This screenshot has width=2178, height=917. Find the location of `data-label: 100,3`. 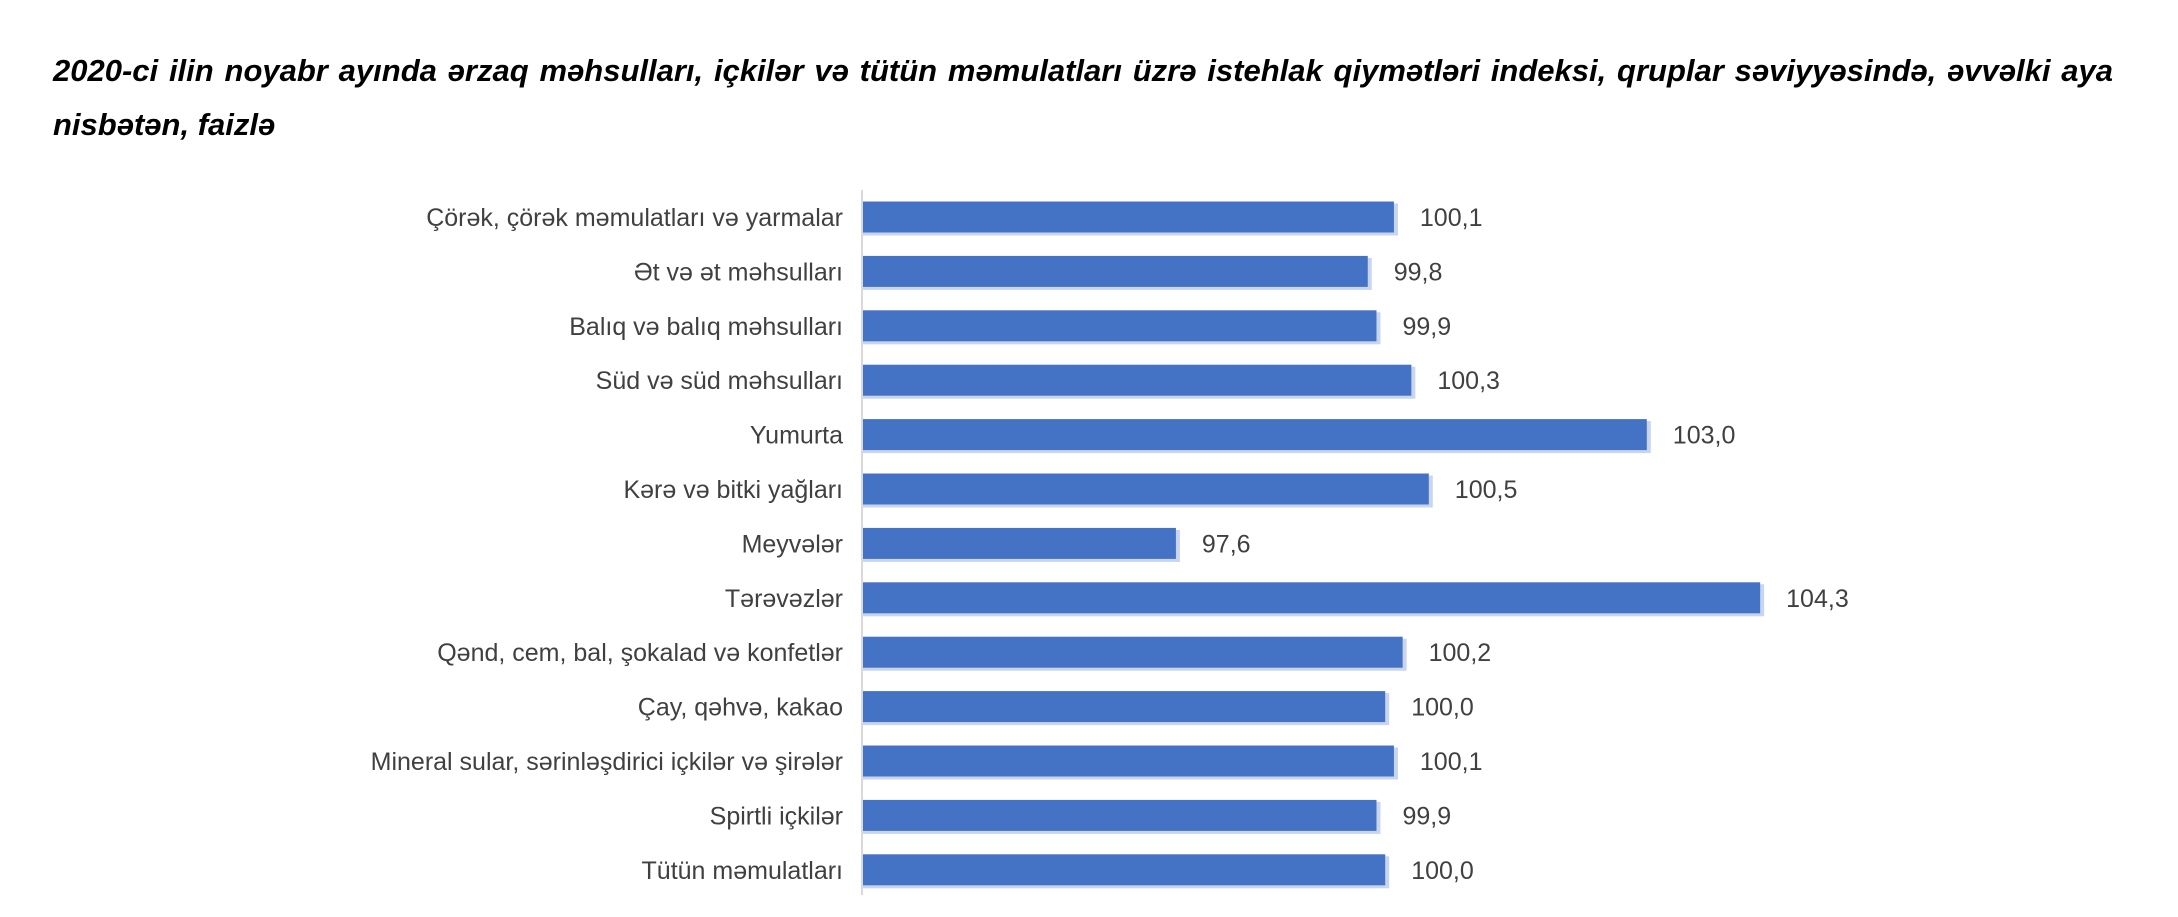

data-label: 100,3 is located at coordinates (1468, 381).